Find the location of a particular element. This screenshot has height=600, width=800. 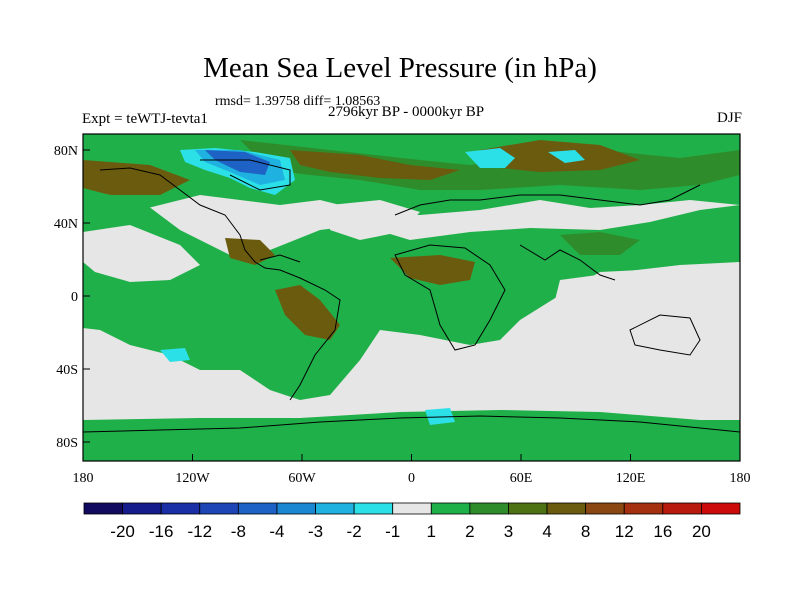

colorbar-label: 16 is located at coordinates (662, 531).